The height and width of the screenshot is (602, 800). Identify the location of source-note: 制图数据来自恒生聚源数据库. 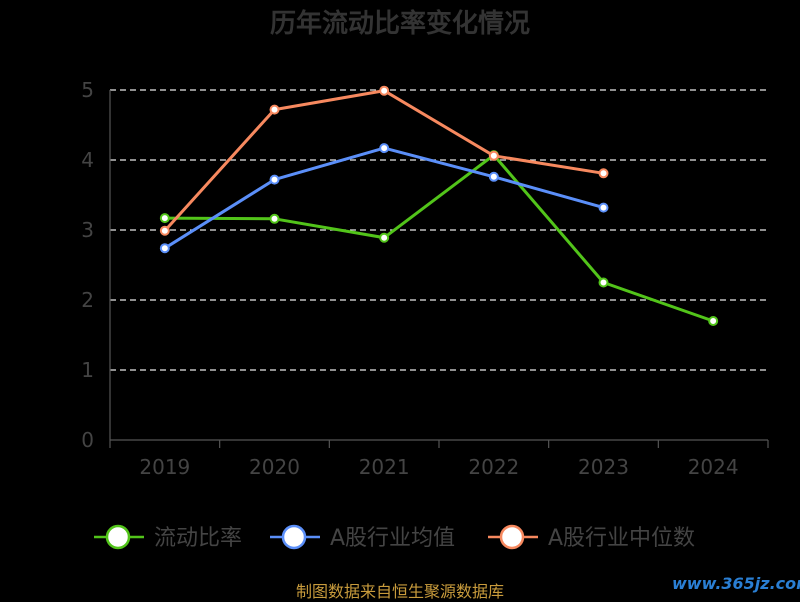
(399, 591).